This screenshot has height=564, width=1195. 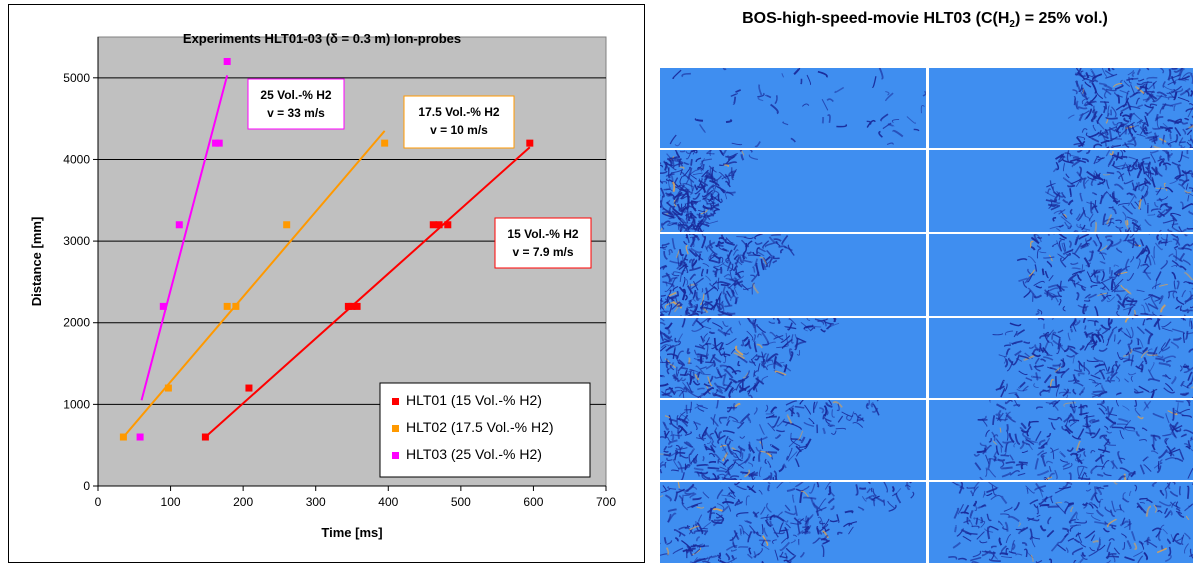 What do you see at coordinates (316, 502) in the screenshot?
I see `x-tick-label-3: 300` at bounding box center [316, 502].